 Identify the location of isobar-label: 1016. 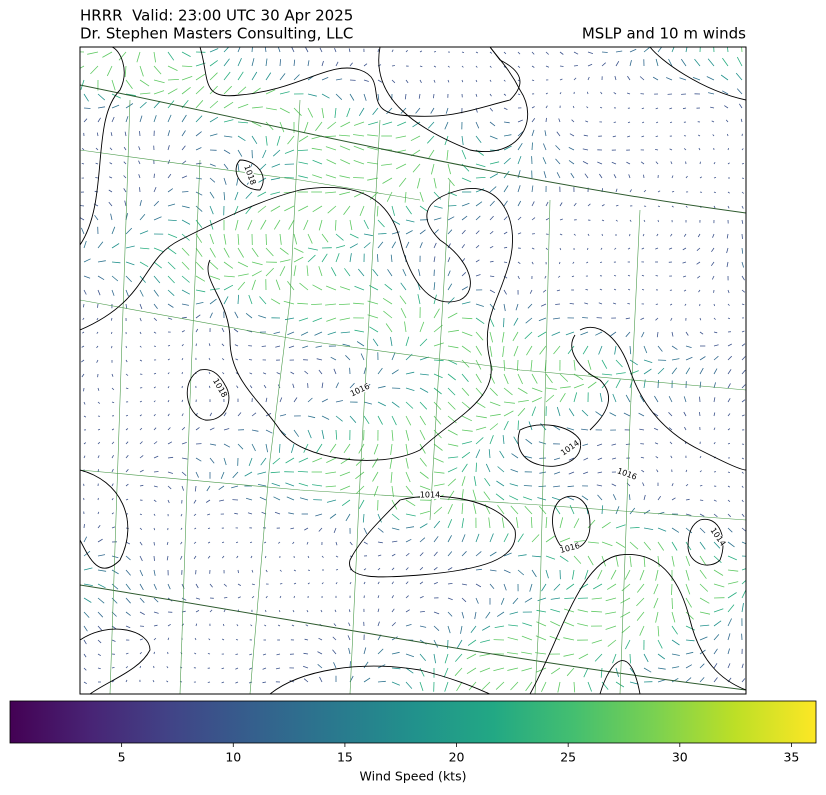
(360, 390).